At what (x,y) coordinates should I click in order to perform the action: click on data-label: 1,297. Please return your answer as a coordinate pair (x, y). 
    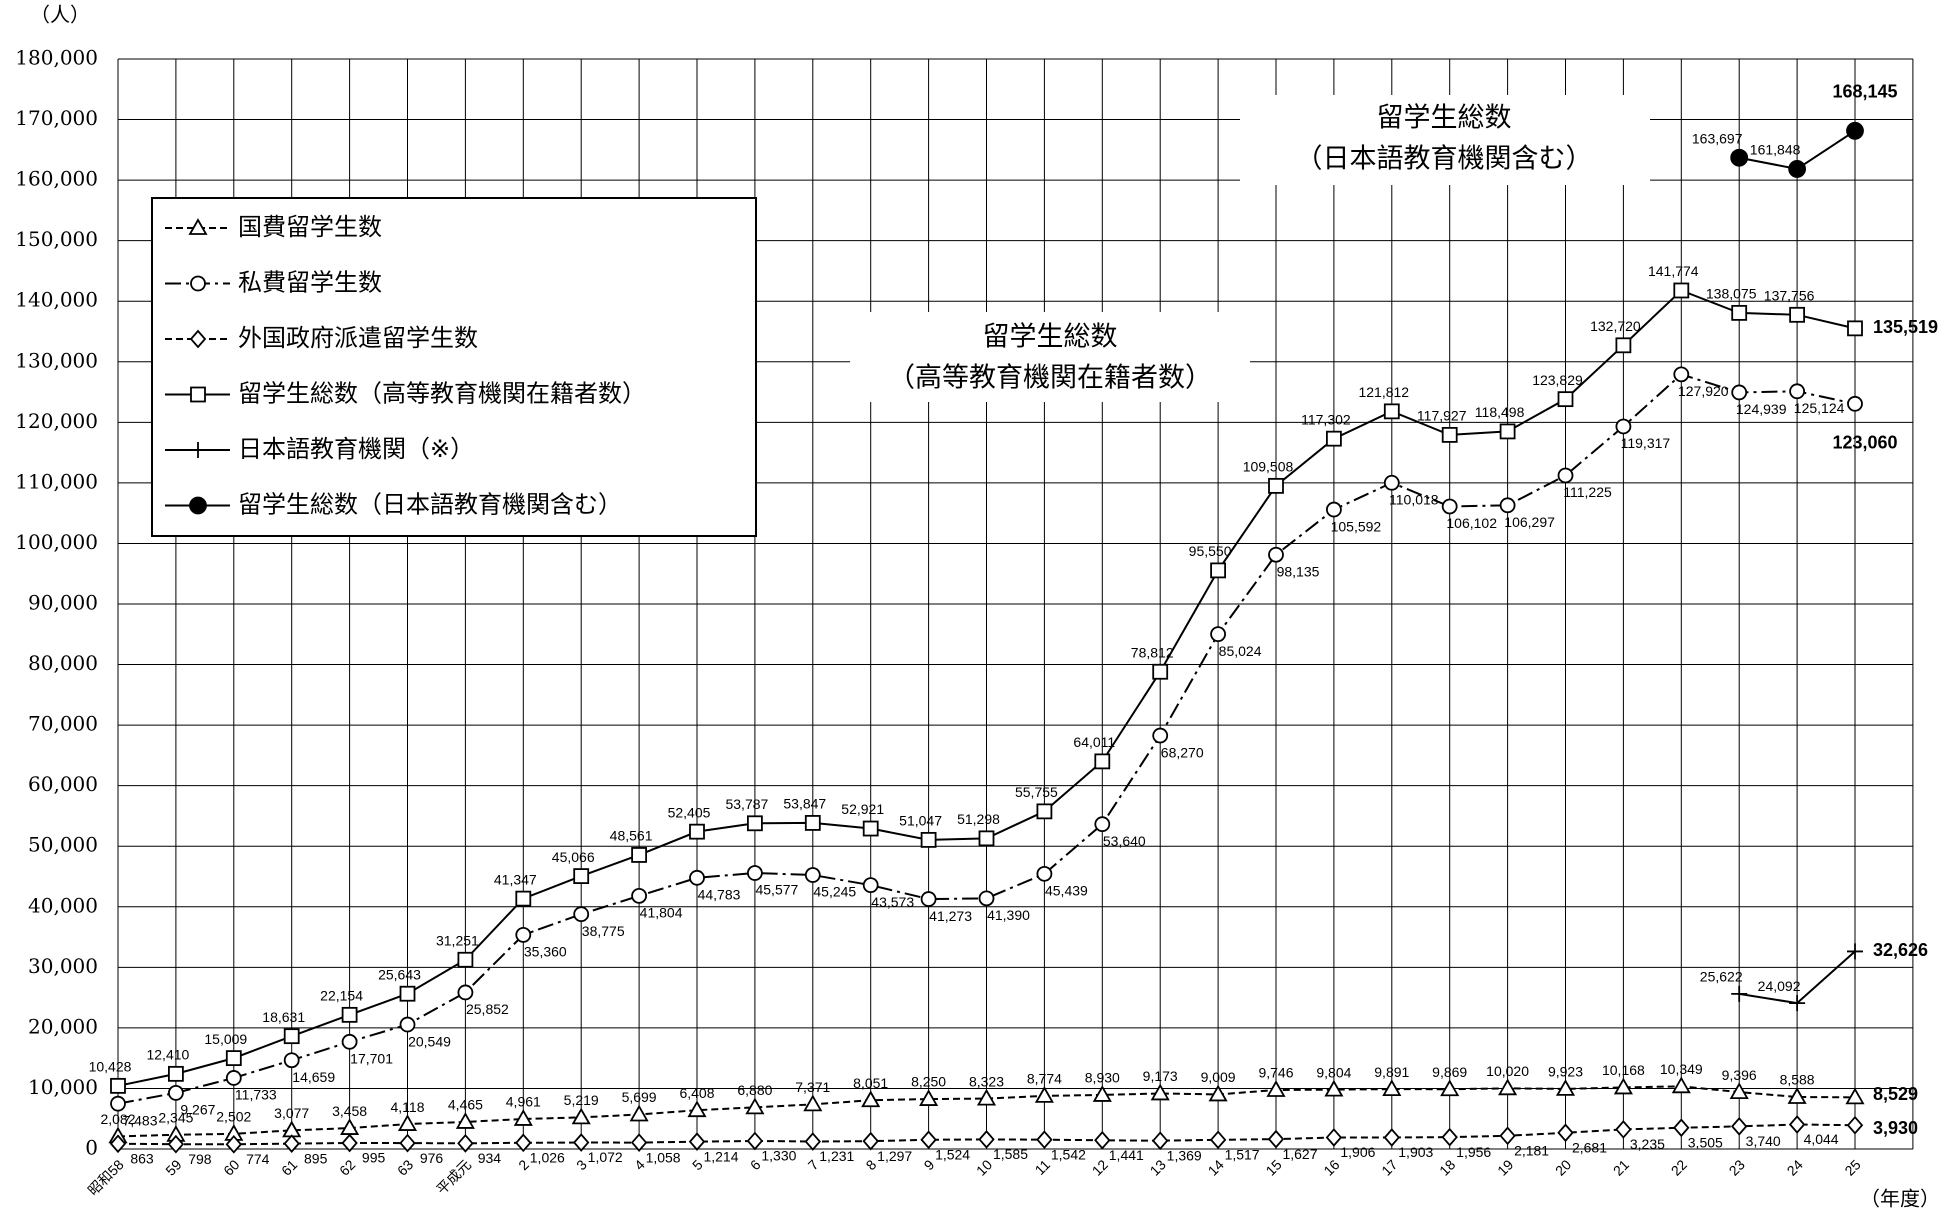
    Looking at the image, I should click on (894, 1156).